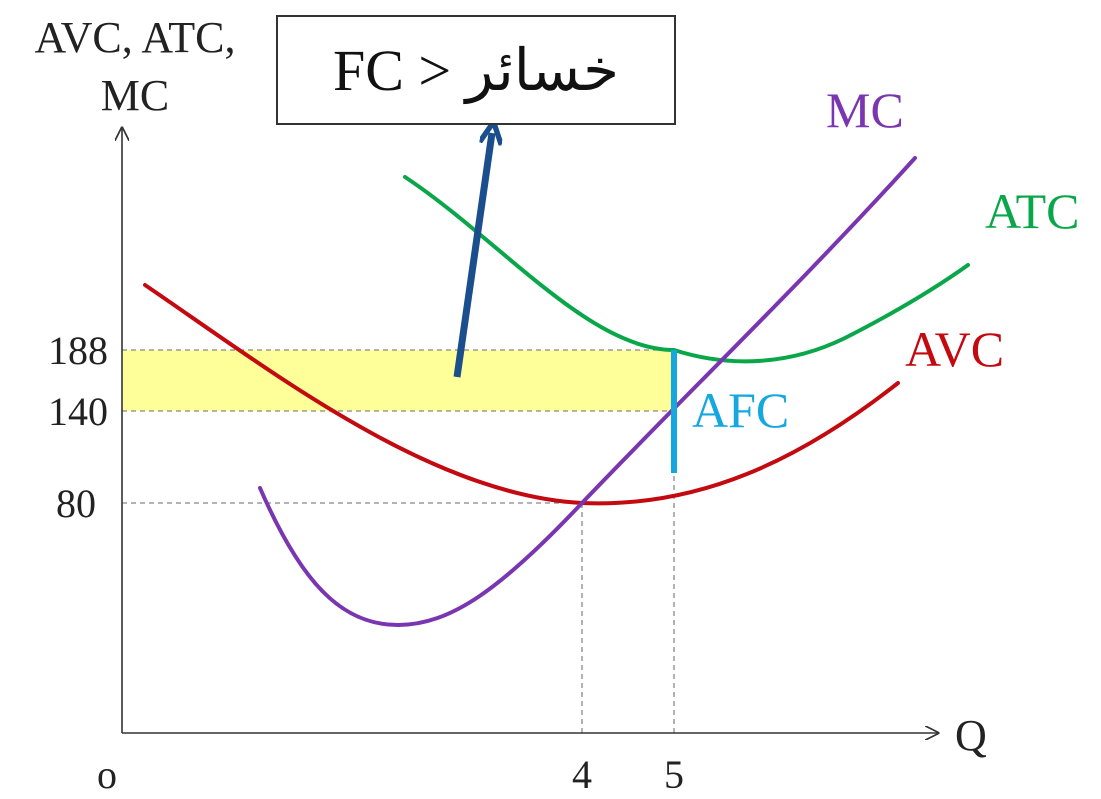  I want to click on x-tick-label-5: 5, so click(674, 774).